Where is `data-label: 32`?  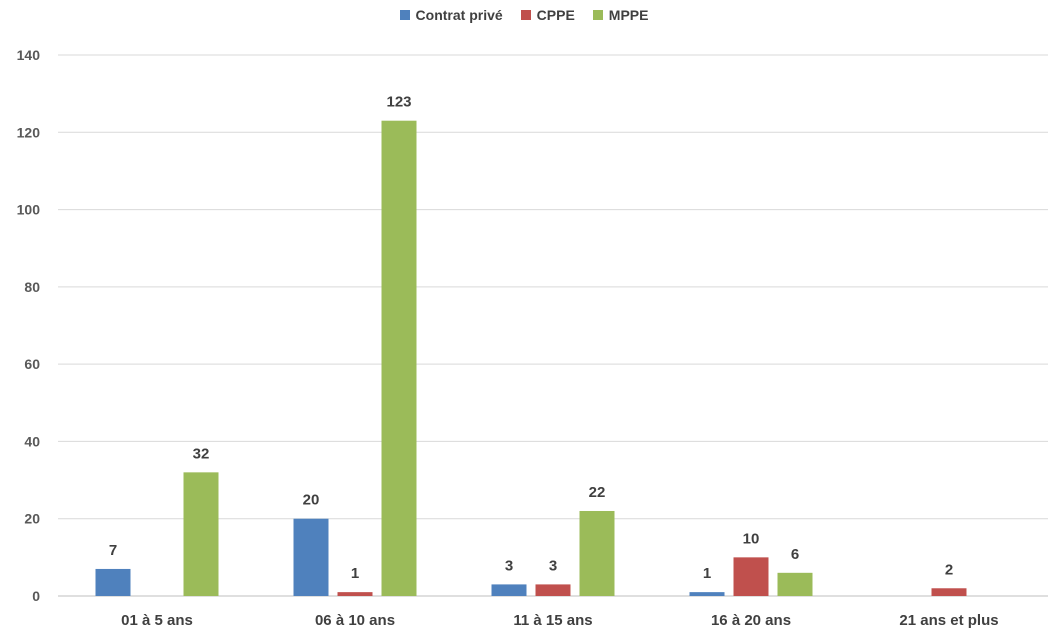
data-label: 32 is located at coordinates (201, 453).